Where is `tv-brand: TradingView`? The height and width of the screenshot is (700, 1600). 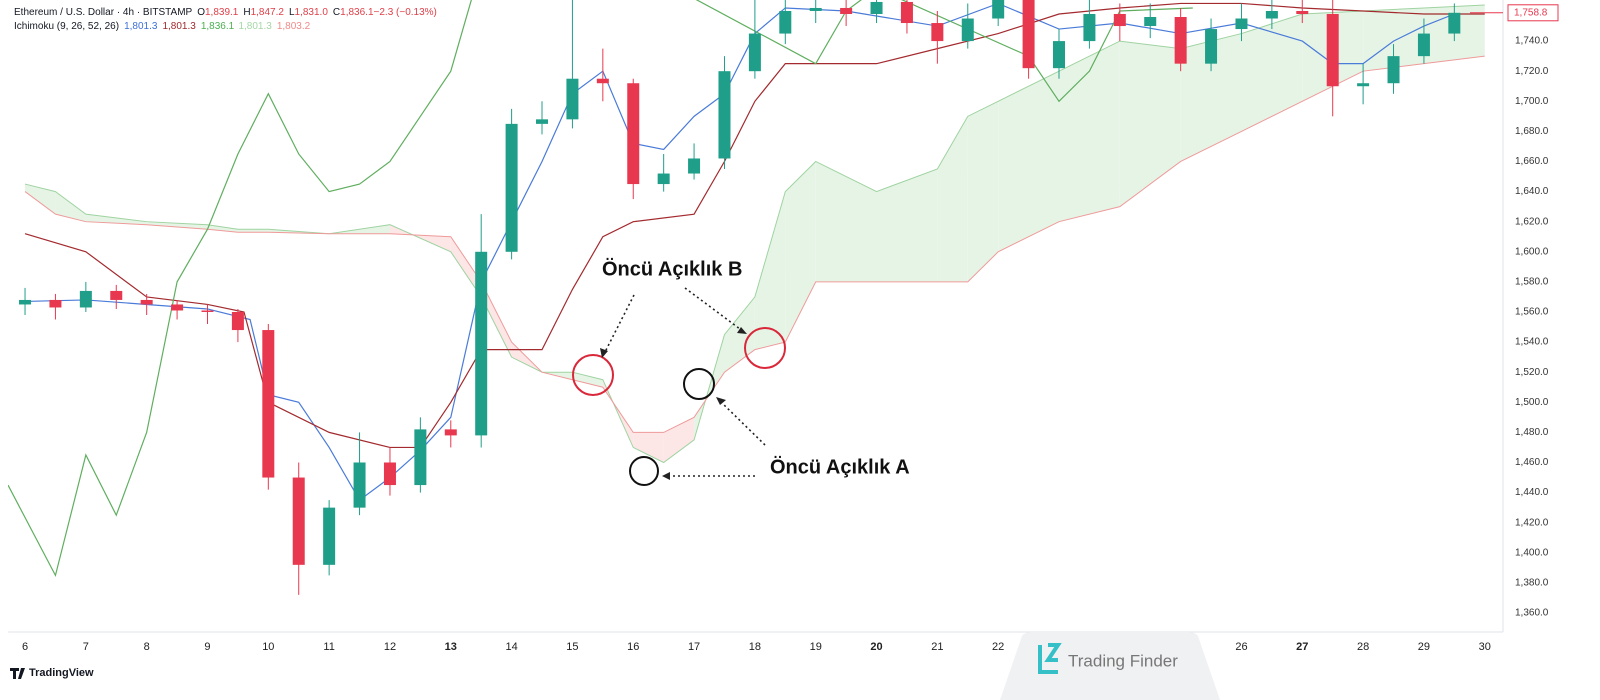 tv-brand: TradingView is located at coordinates (61, 673).